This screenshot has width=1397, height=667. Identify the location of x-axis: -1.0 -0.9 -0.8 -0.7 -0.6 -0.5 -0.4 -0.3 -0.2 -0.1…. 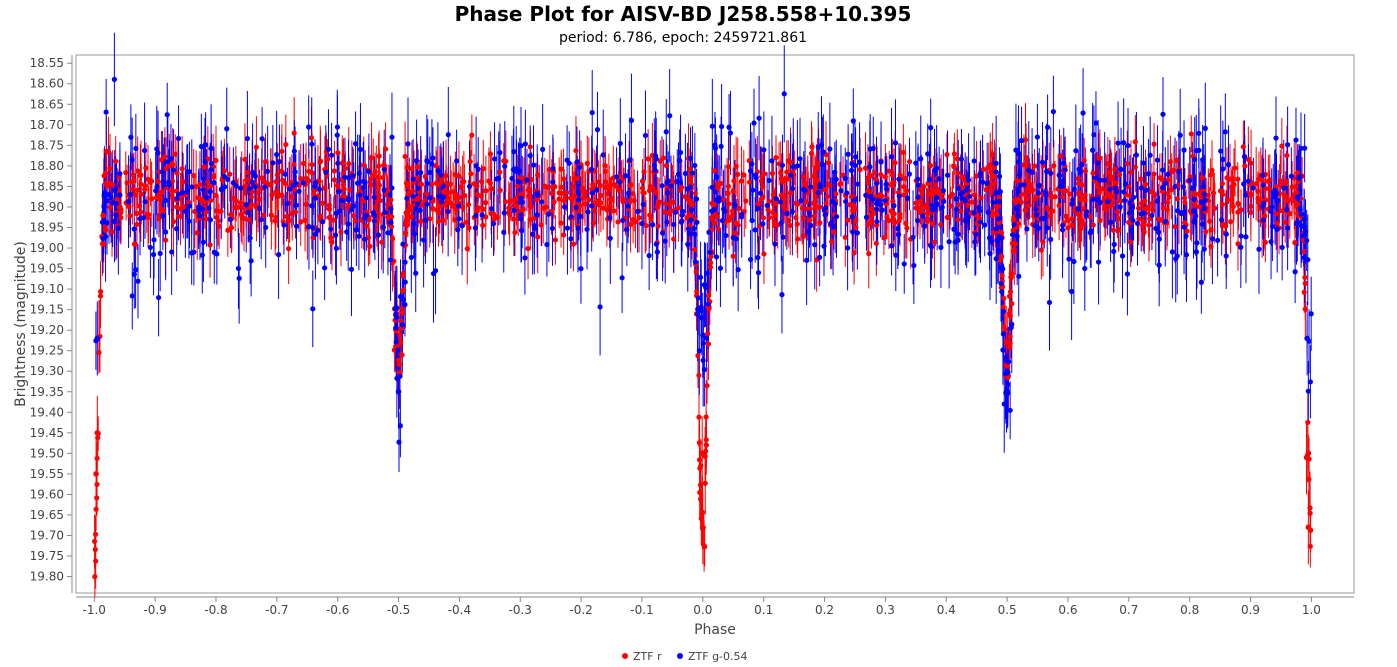
(715, 606).